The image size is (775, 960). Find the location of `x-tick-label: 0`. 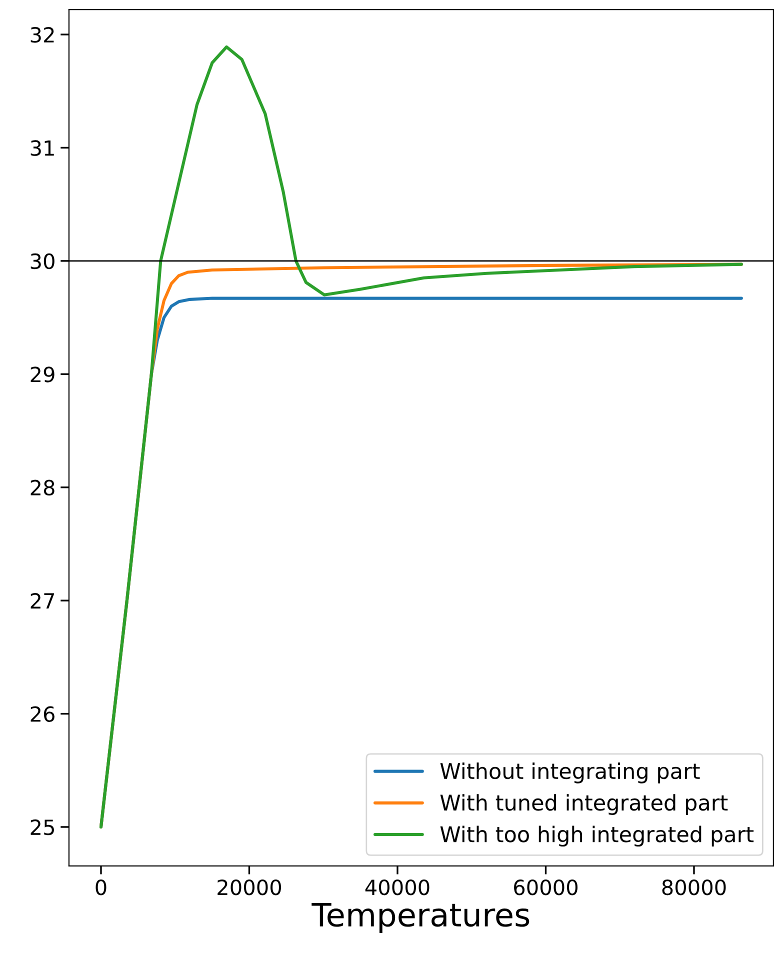

x-tick-label: 0 is located at coordinates (101, 887).